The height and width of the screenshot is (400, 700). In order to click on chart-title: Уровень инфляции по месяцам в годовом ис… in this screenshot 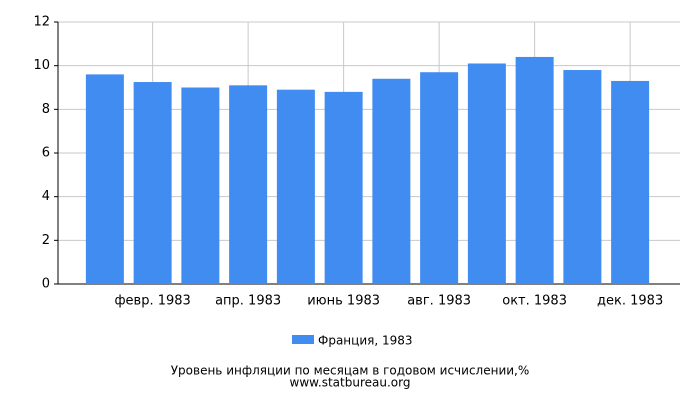, I will do `click(350, 371)`.